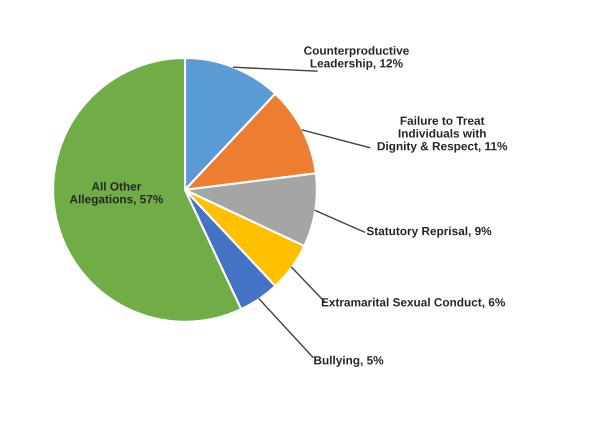 The width and height of the screenshot is (592, 437). What do you see at coordinates (429, 232) in the screenshot?
I see `slice-label: Statutory Reprisal, 9%` at bounding box center [429, 232].